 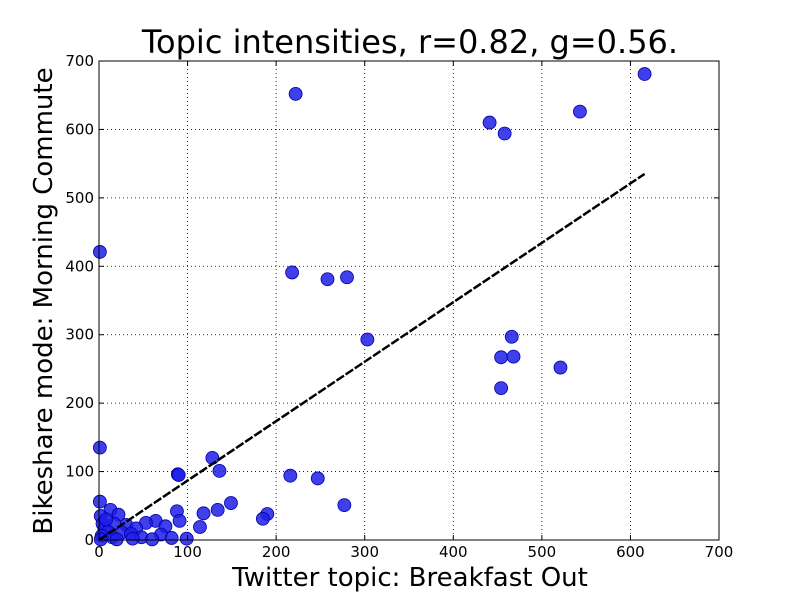 I want to click on y-tick-label: 500, so click(x=79, y=198).